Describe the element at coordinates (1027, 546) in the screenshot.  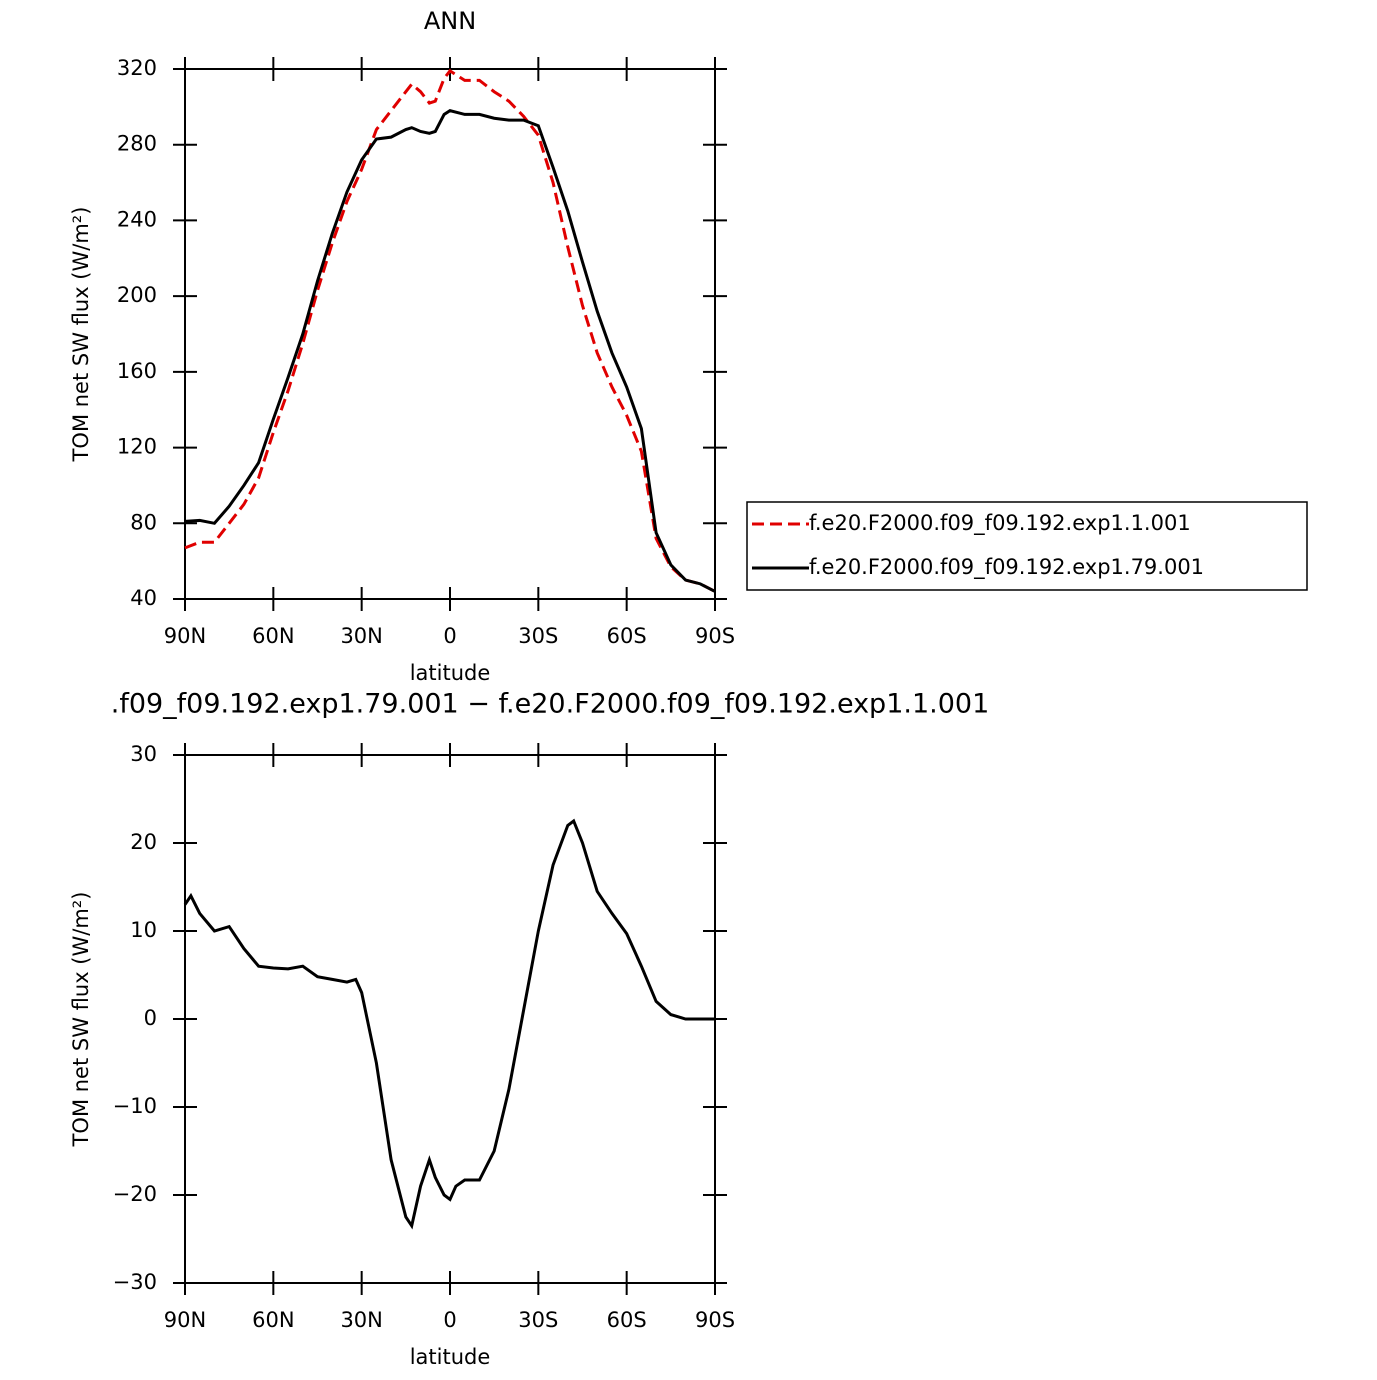
I see `legend-box` at that location.